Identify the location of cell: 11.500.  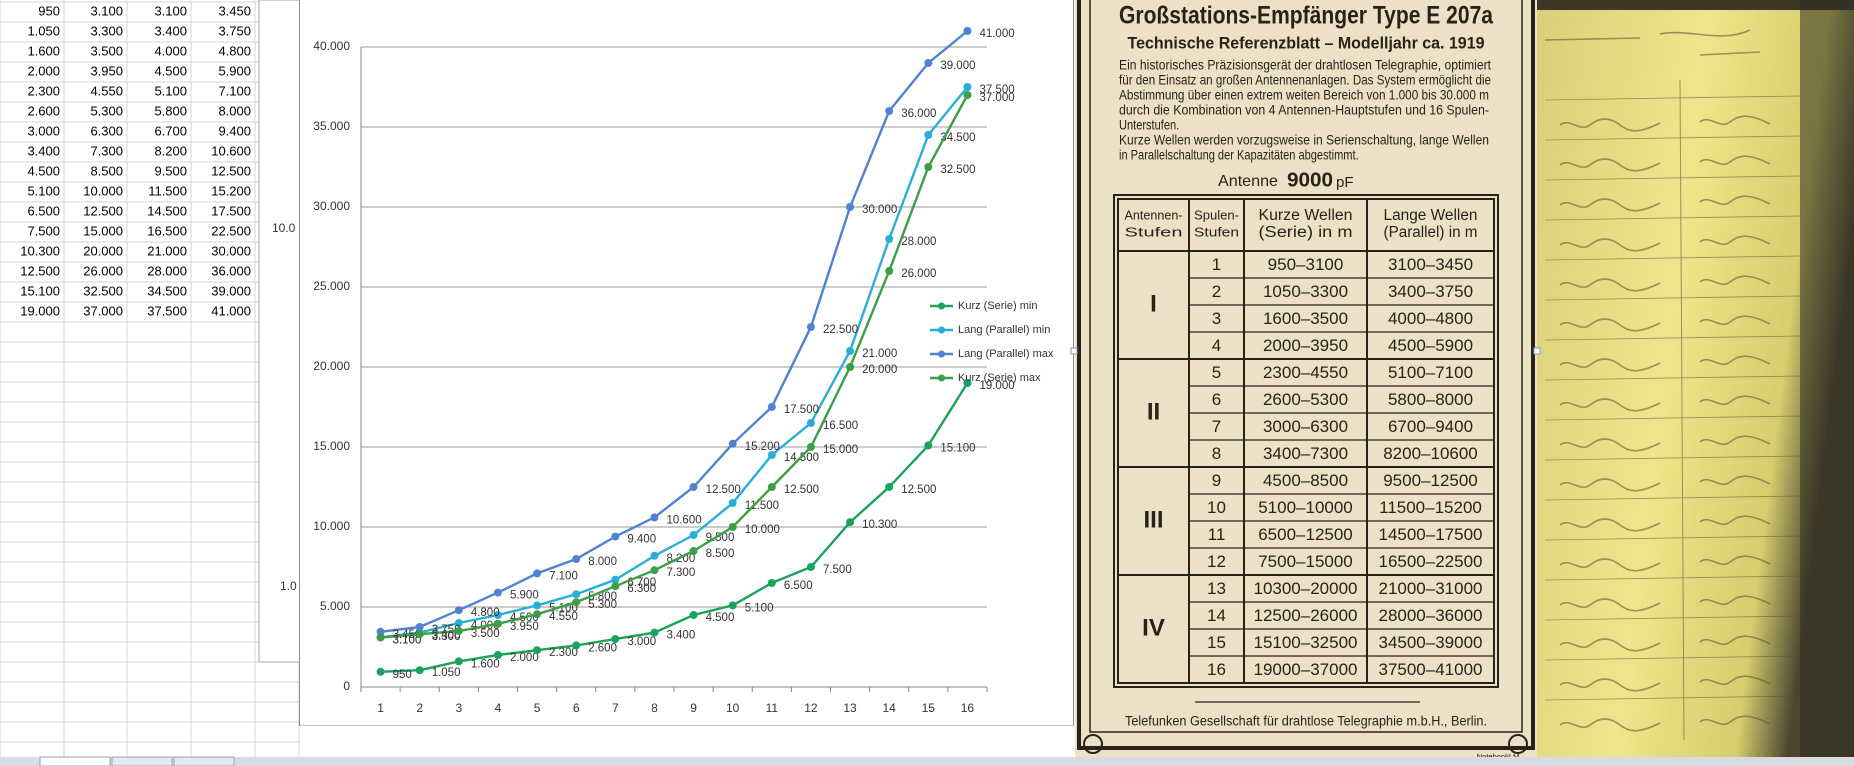
(167, 190).